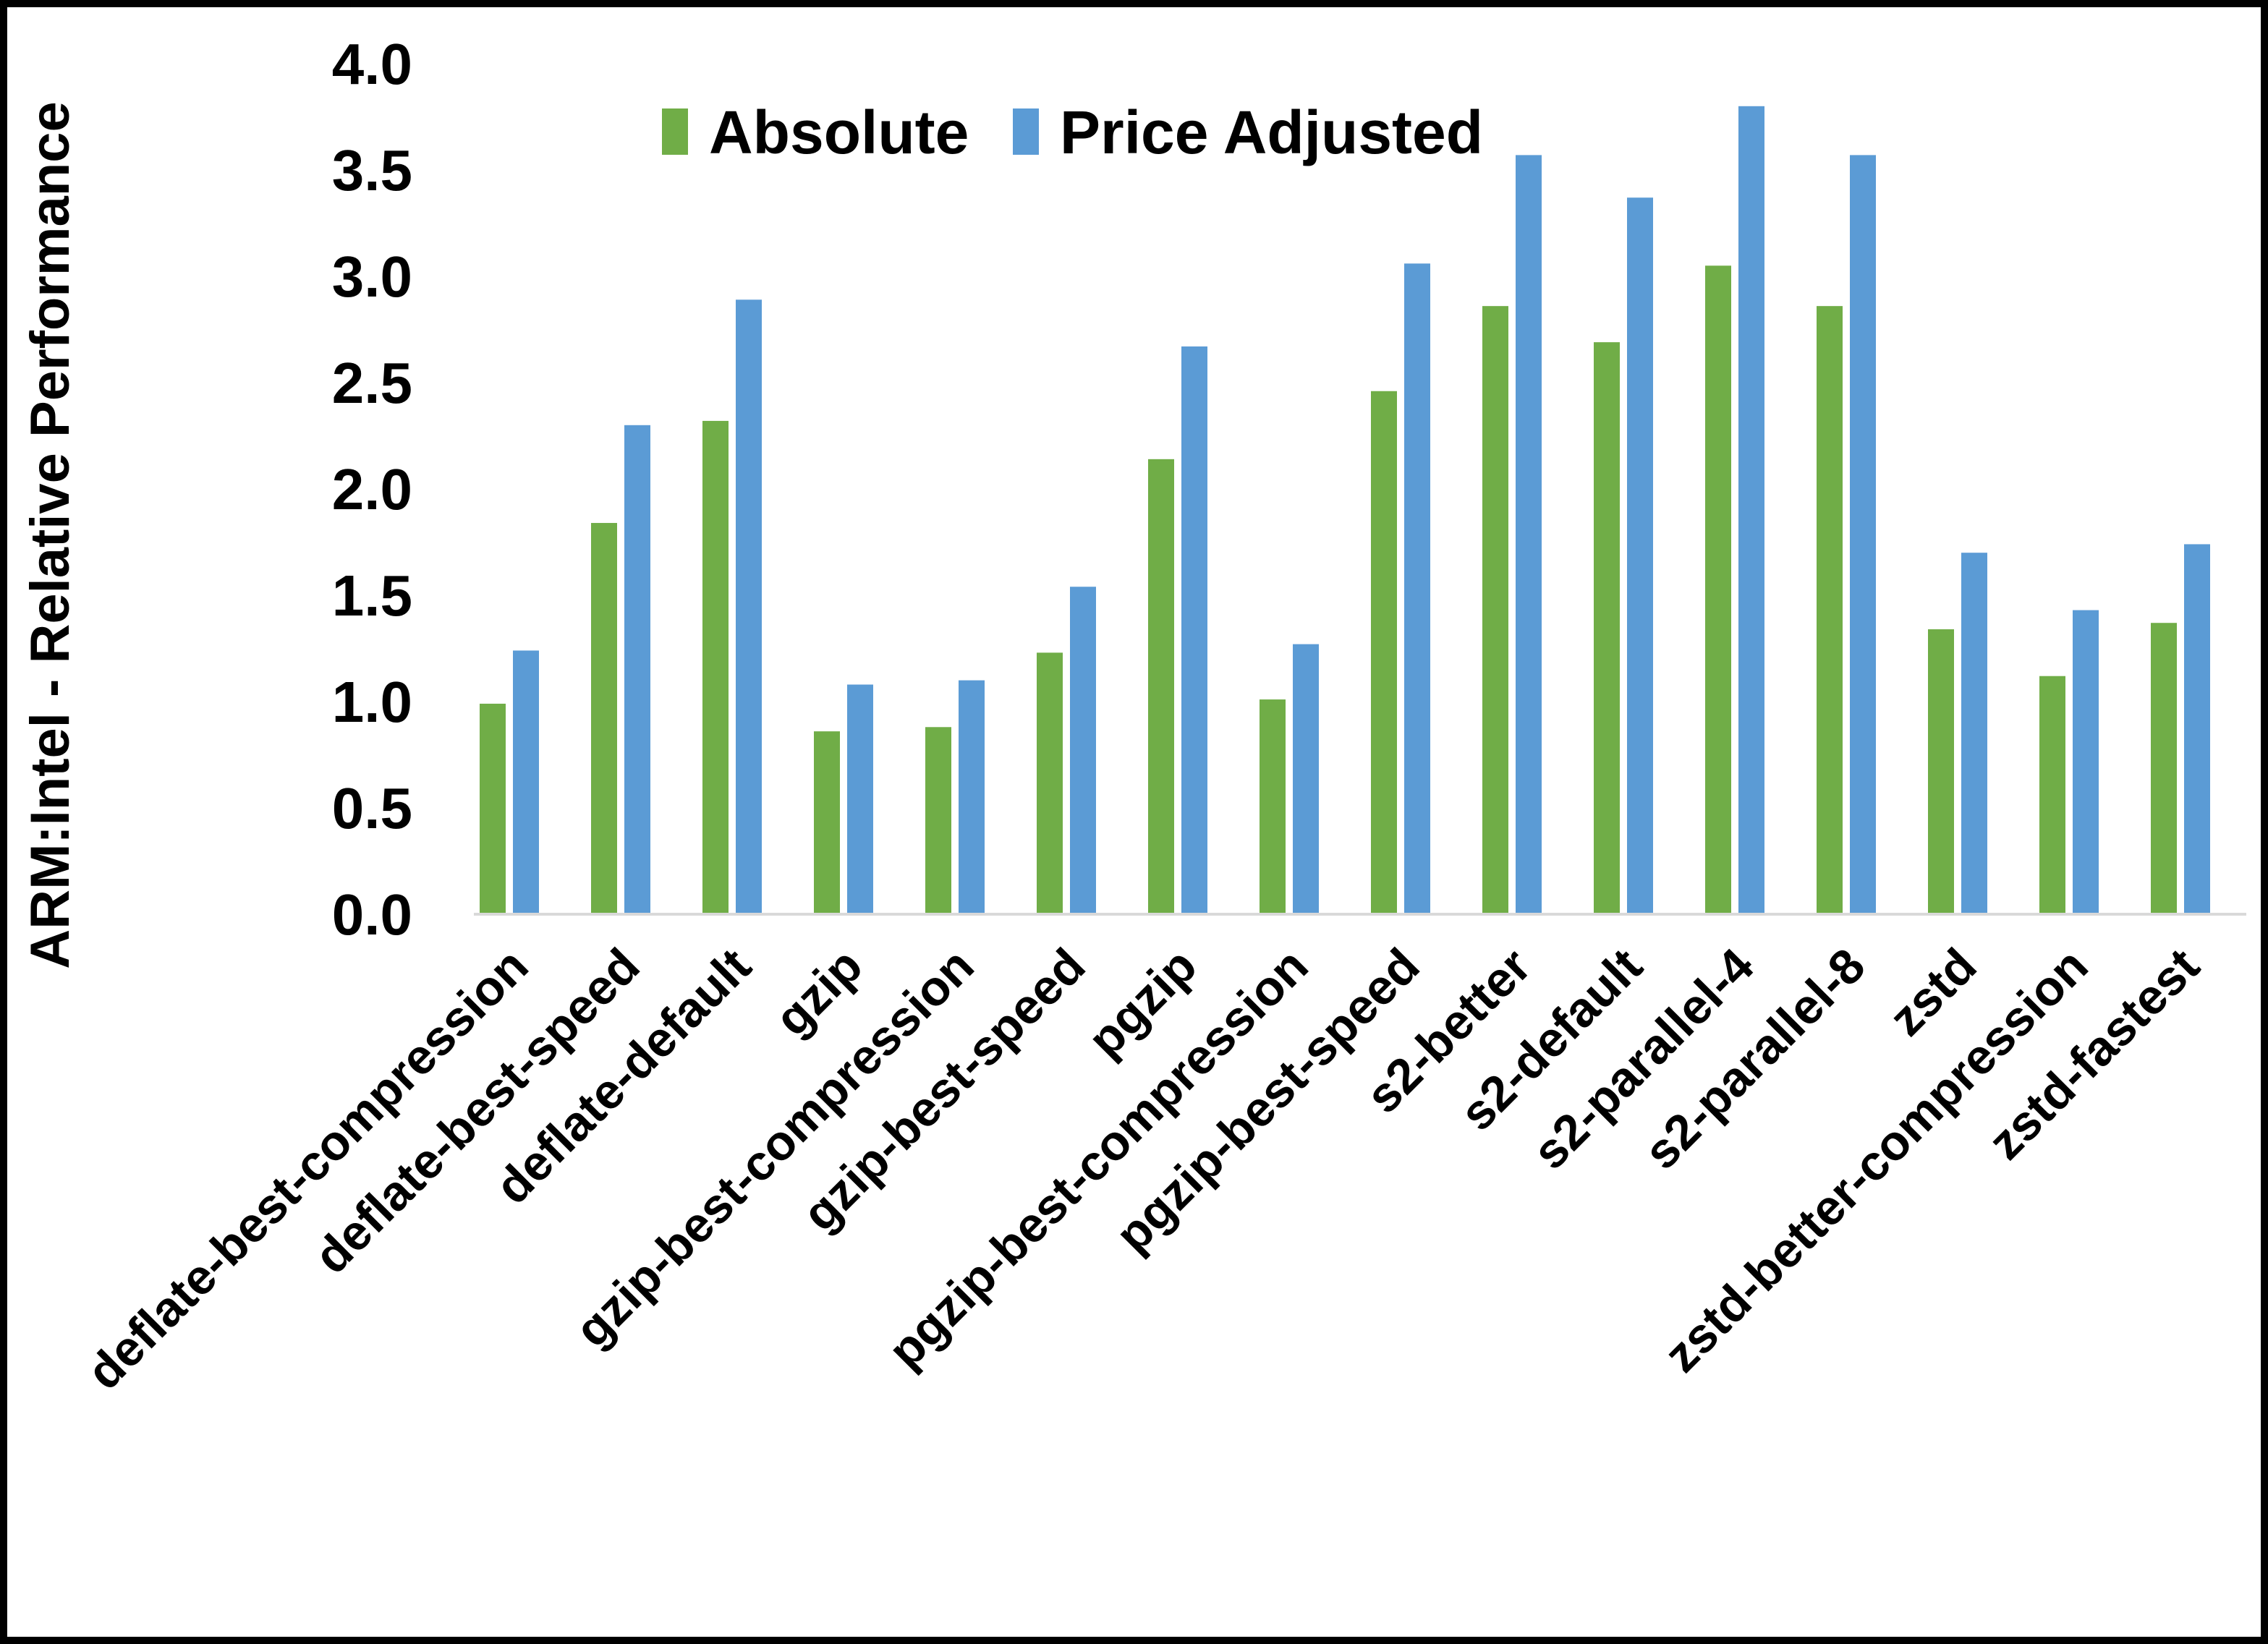  Describe the element at coordinates (372, 64) in the screenshot. I see `y-tick-label-4.0: 4.0` at that location.